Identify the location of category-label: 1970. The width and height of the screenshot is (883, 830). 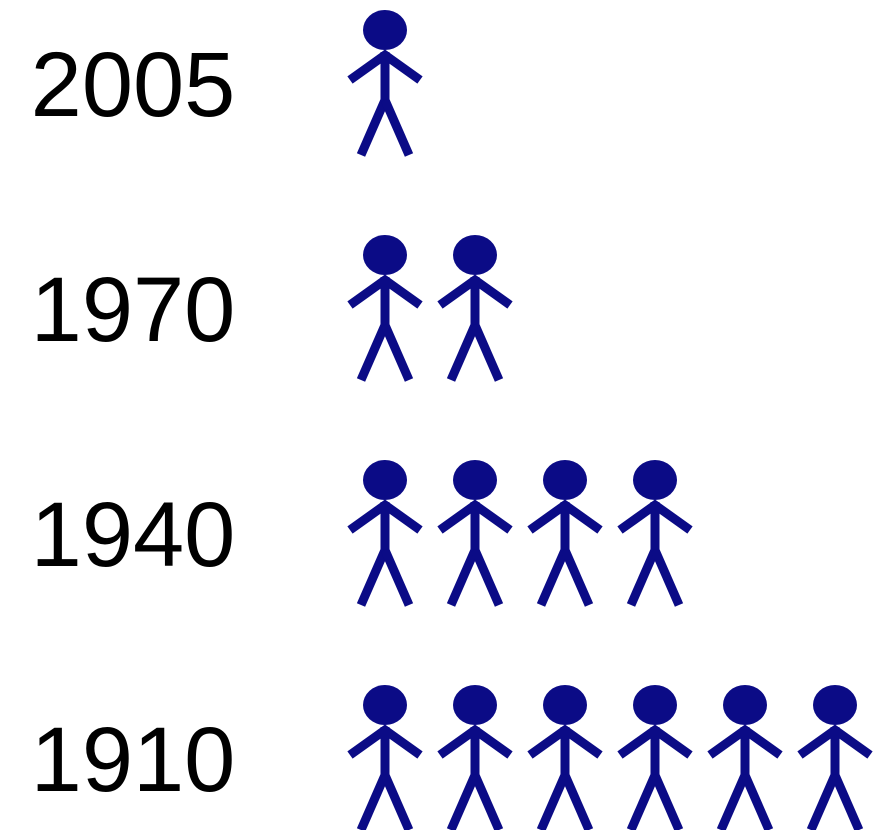
(133, 310).